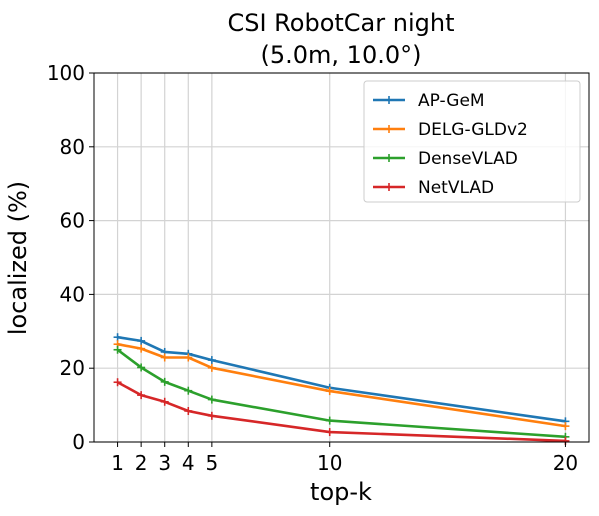  Describe the element at coordinates (451, 101) in the screenshot. I see `legend-label: AP-GeM` at that location.